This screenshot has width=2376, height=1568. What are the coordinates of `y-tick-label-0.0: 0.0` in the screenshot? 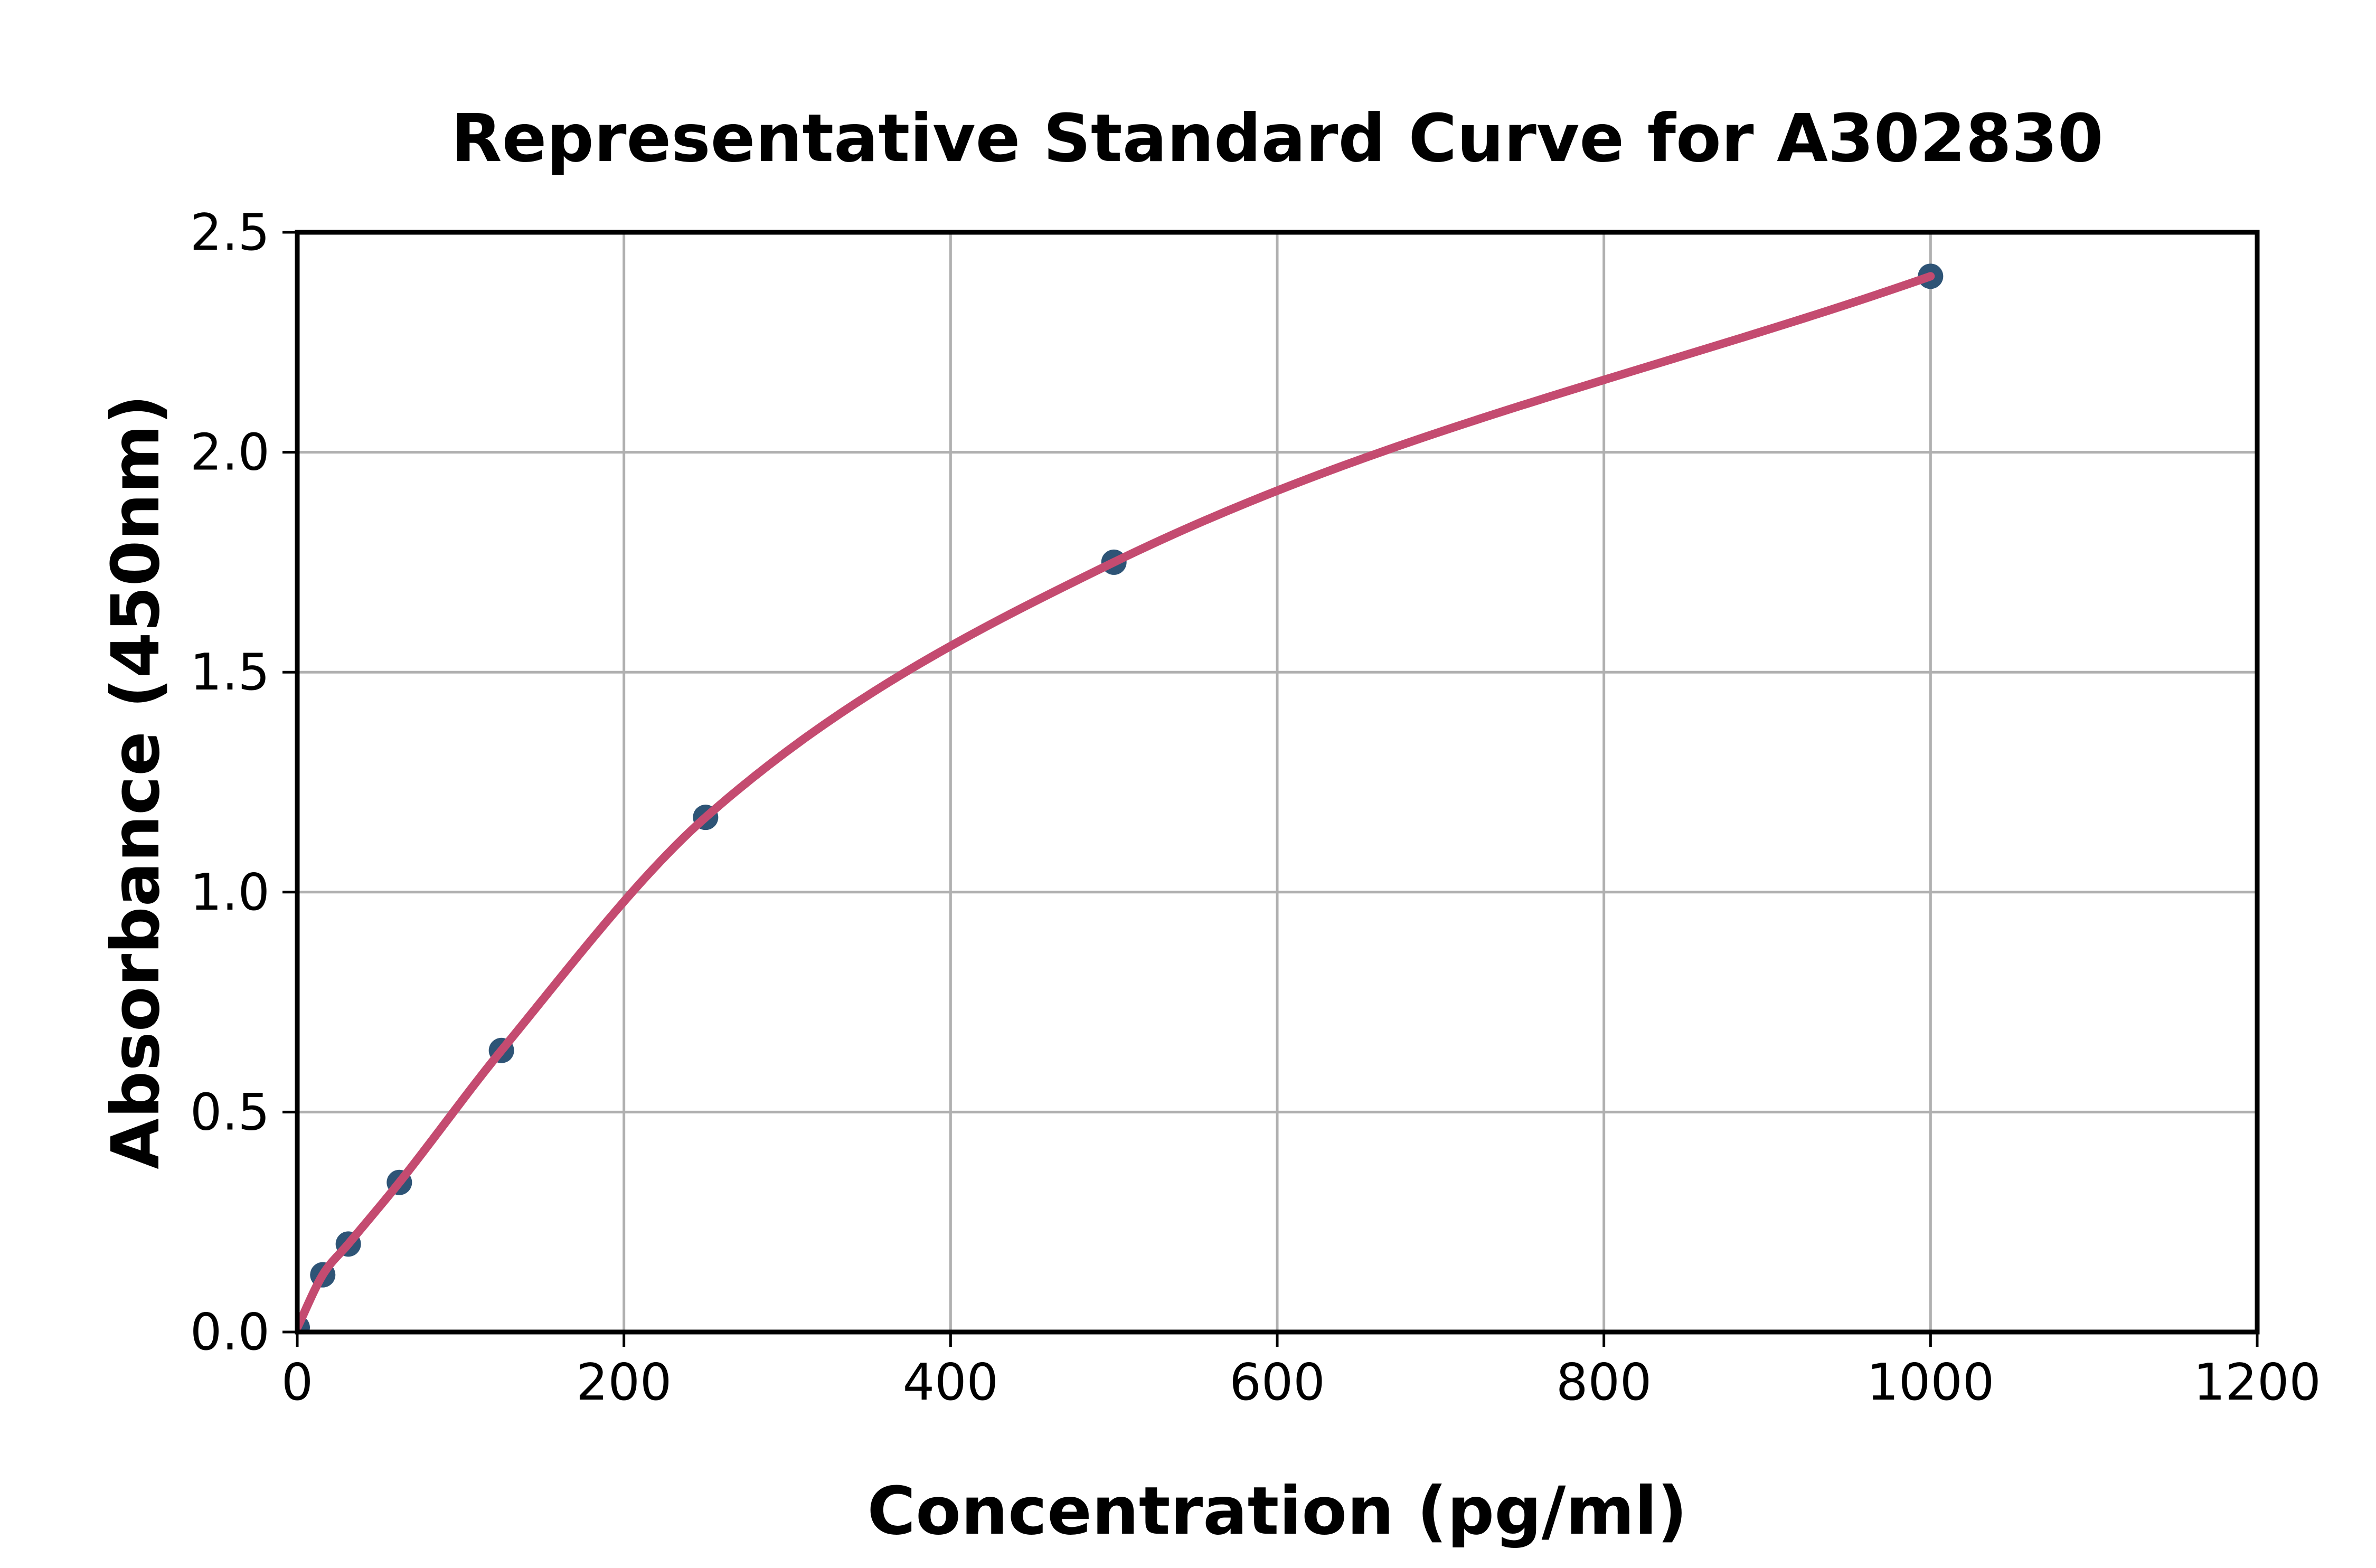 It's located at (230, 1333).